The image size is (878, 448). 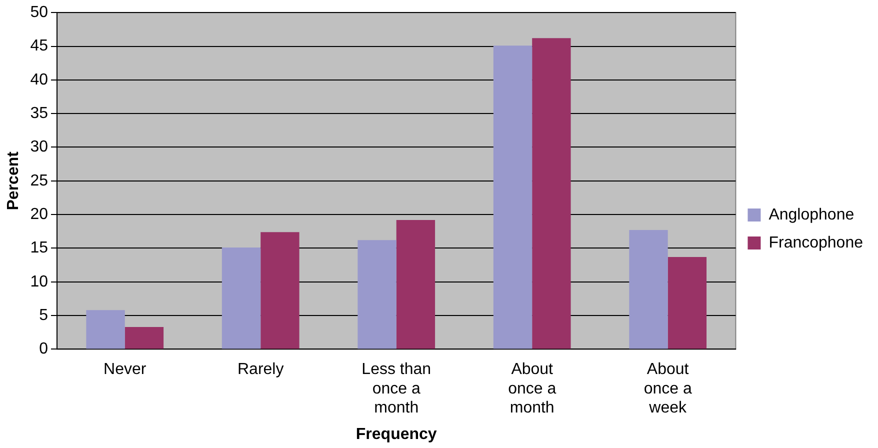 I want to click on y-tick-label: 45, so click(x=39, y=46).